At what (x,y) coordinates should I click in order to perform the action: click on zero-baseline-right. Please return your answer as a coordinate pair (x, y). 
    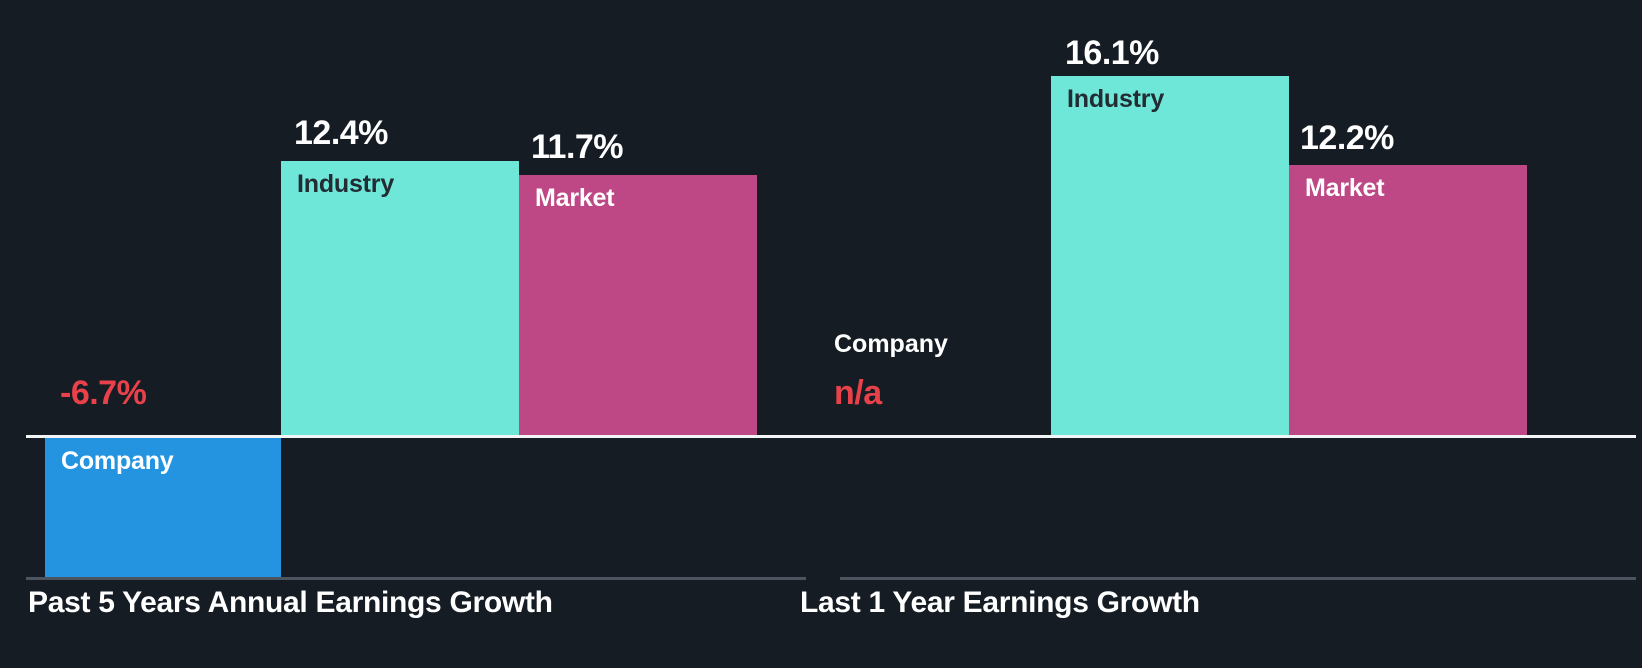
    Looking at the image, I should click on (1218, 436).